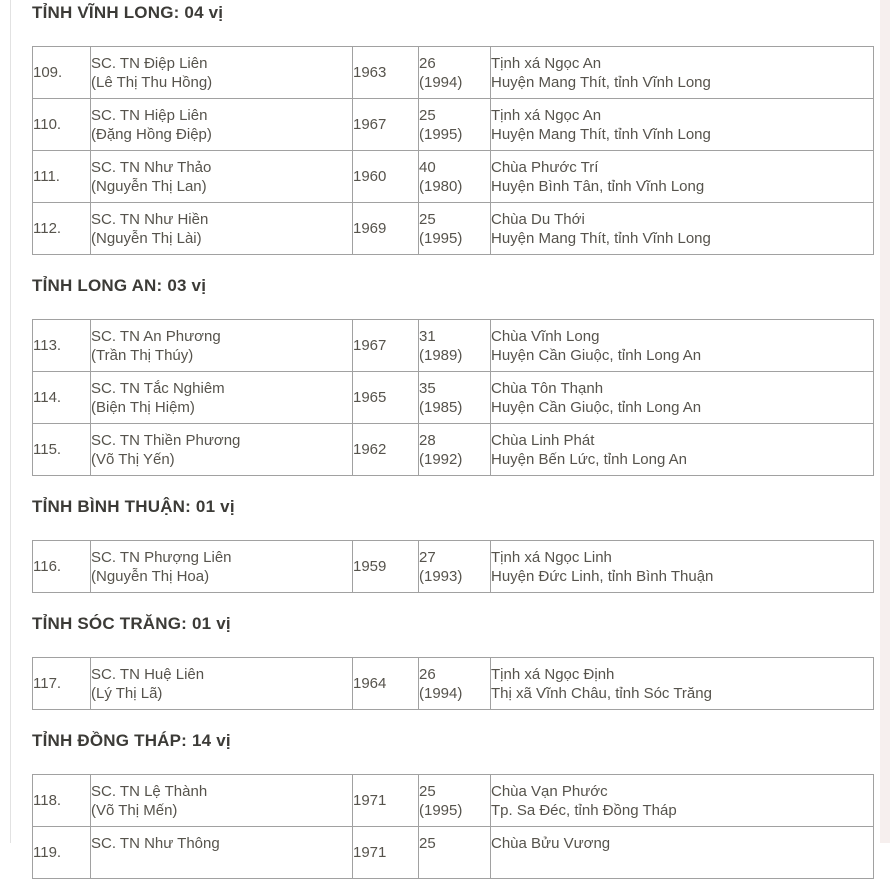 The image size is (895, 879). What do you see at coordinates (441, 186) in the screenshot?
I see `ordination-year: (1980)` at bounding box center [441, 186].